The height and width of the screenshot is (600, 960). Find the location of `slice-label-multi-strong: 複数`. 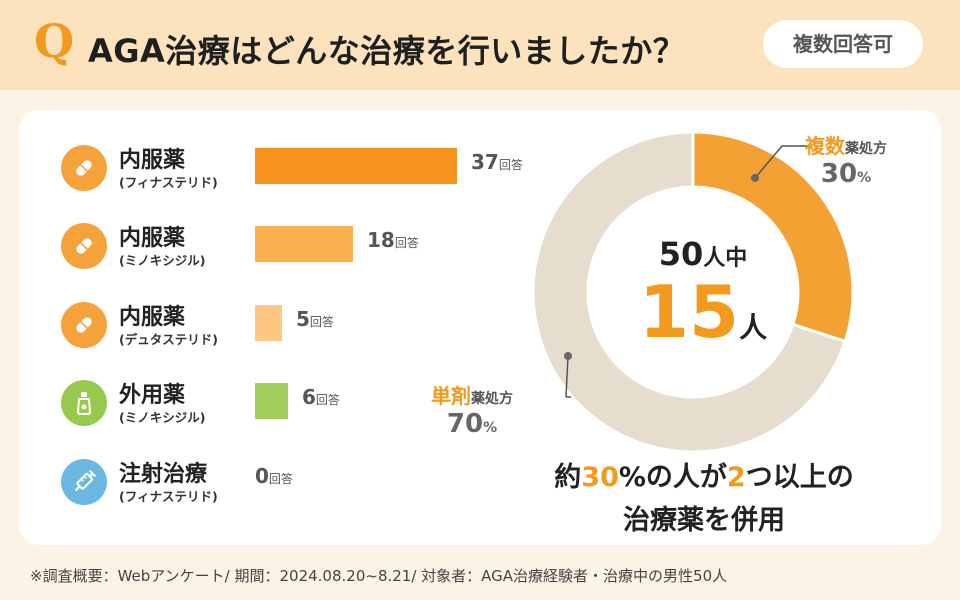

slice-label-multi-strong: 複数 is located at coordinates (825, 146).